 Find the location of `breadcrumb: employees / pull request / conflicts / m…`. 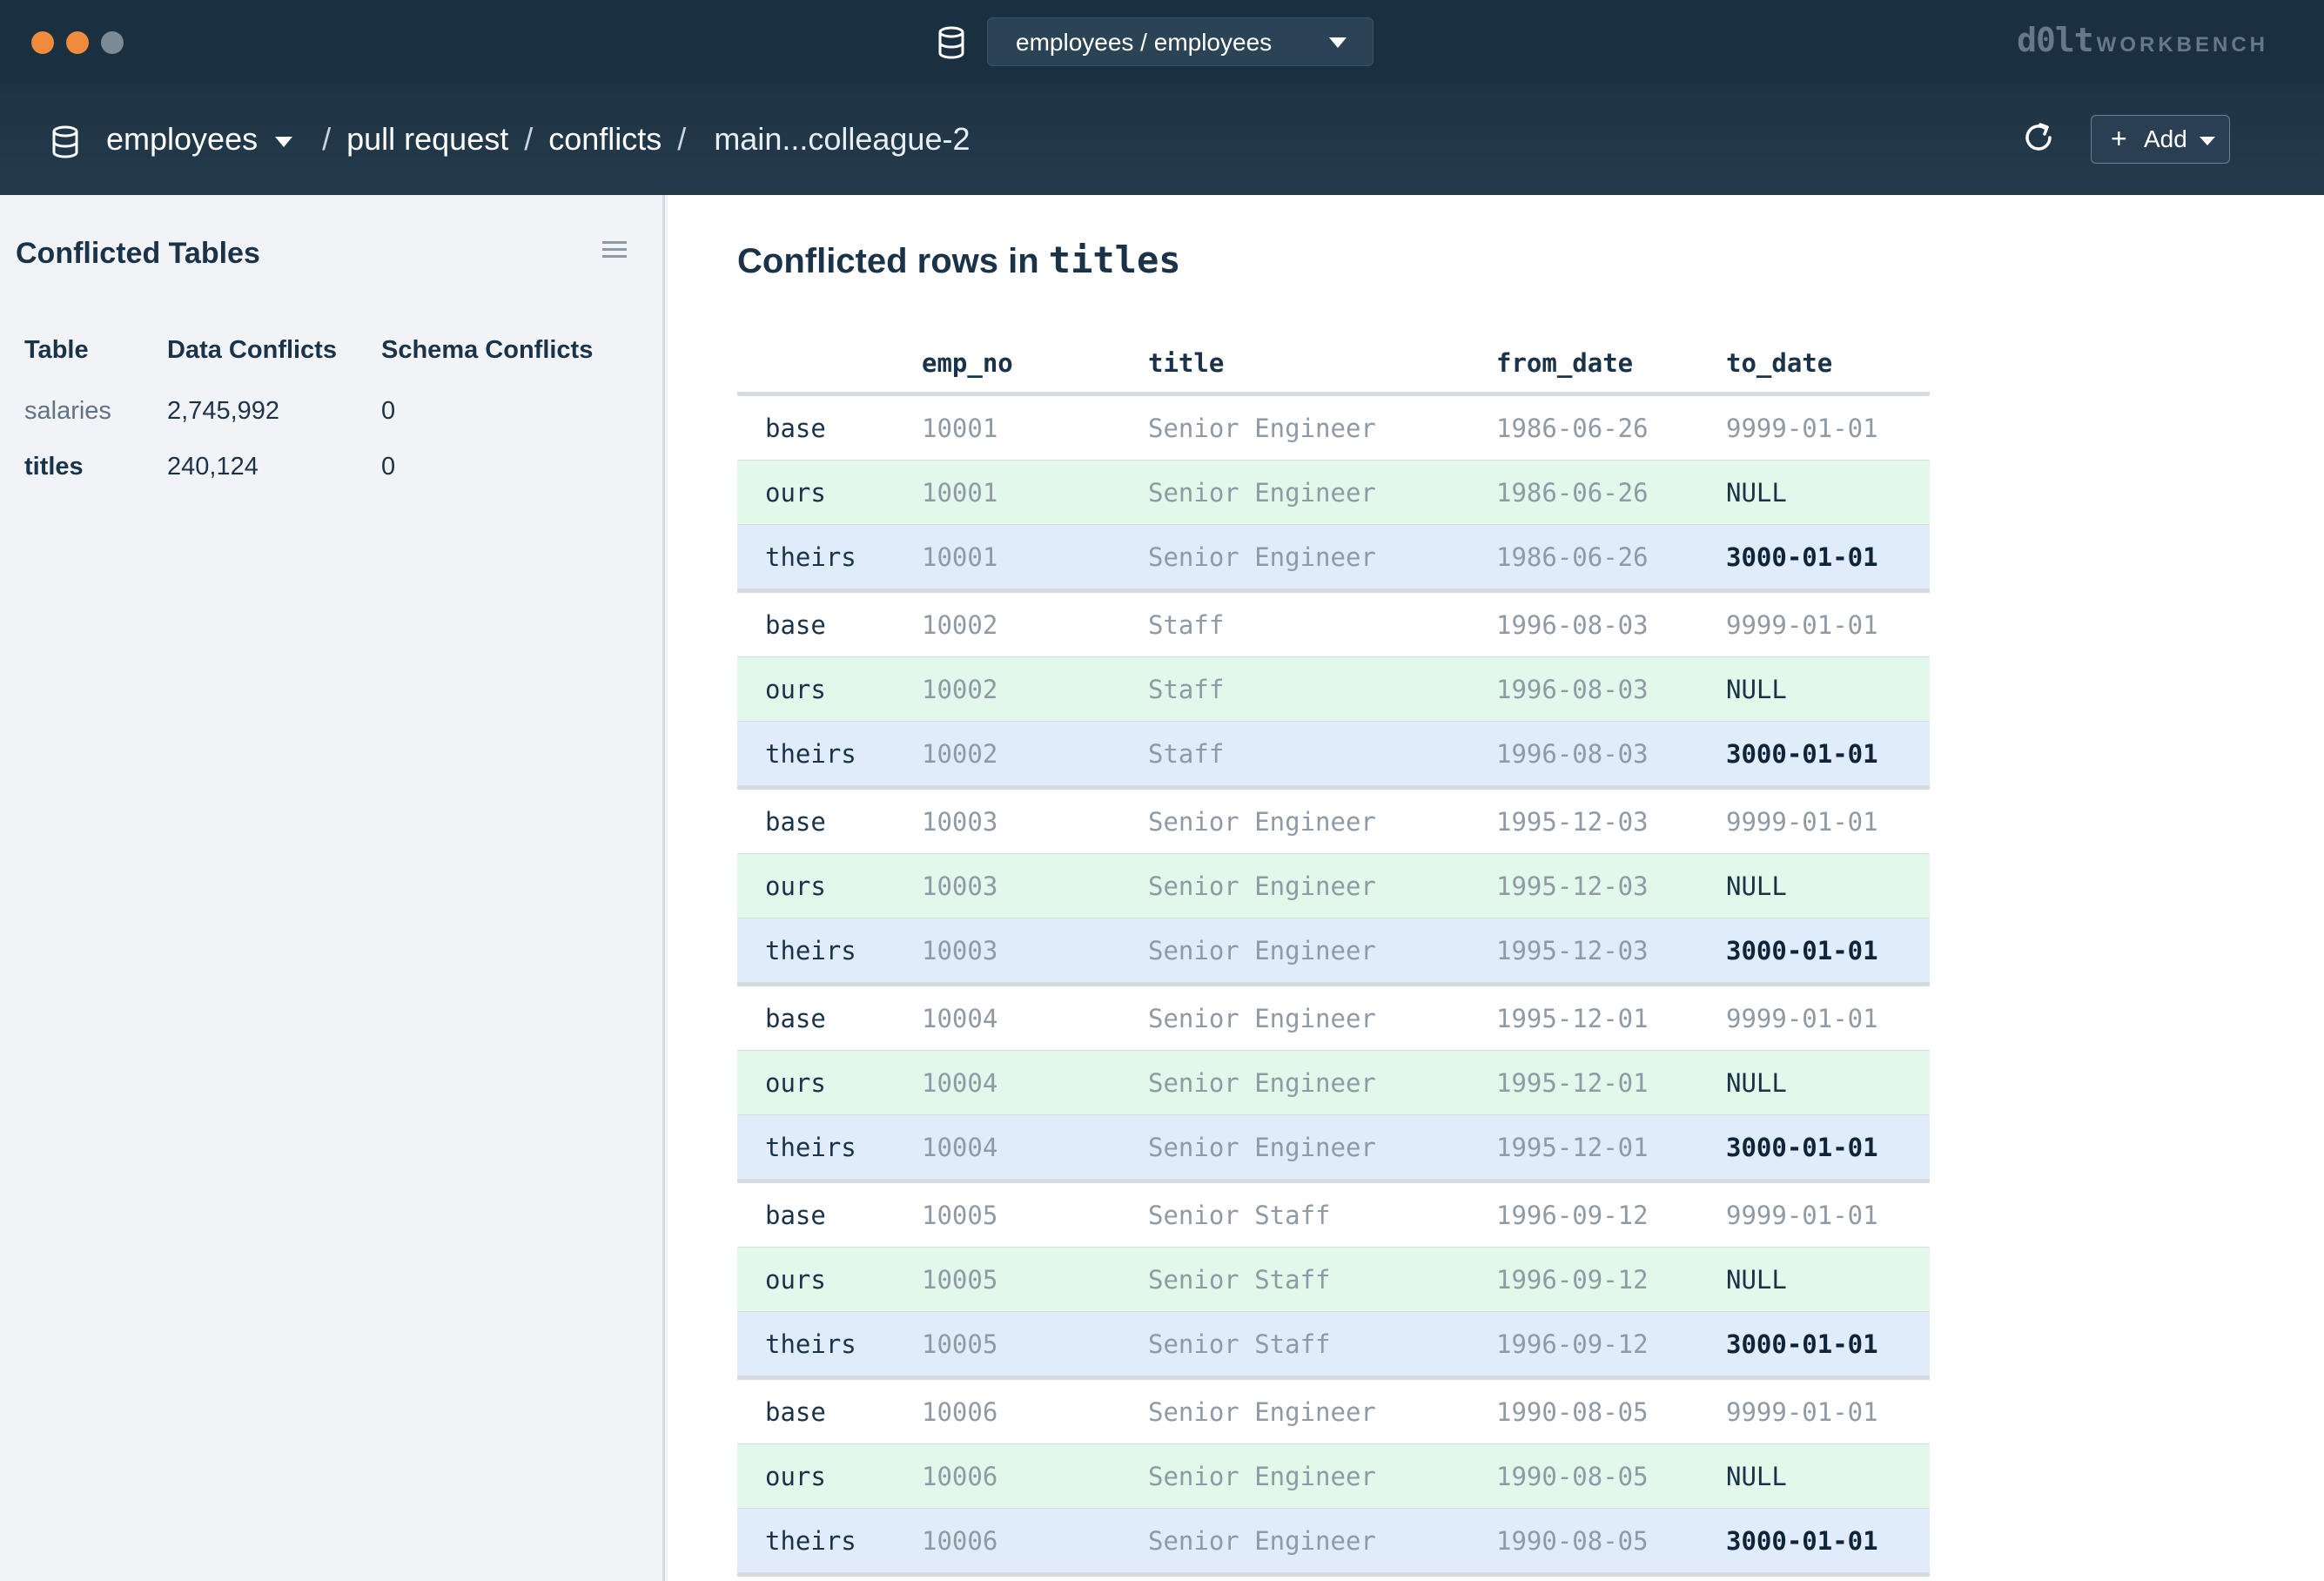

breadcrumb: employees / pull request / conflicts / m… is located at coordinates (538, 139).